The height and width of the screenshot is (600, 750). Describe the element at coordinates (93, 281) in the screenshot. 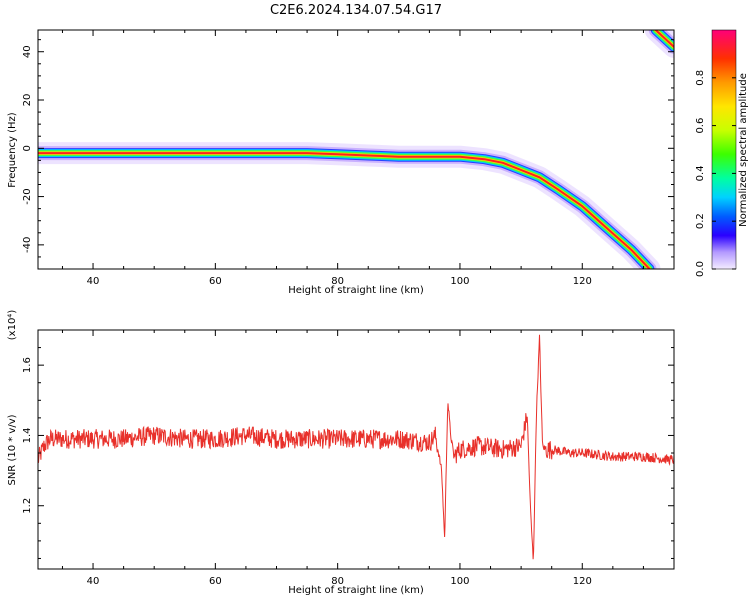

I see `spectrogram-xtick-label: 40` at that location.